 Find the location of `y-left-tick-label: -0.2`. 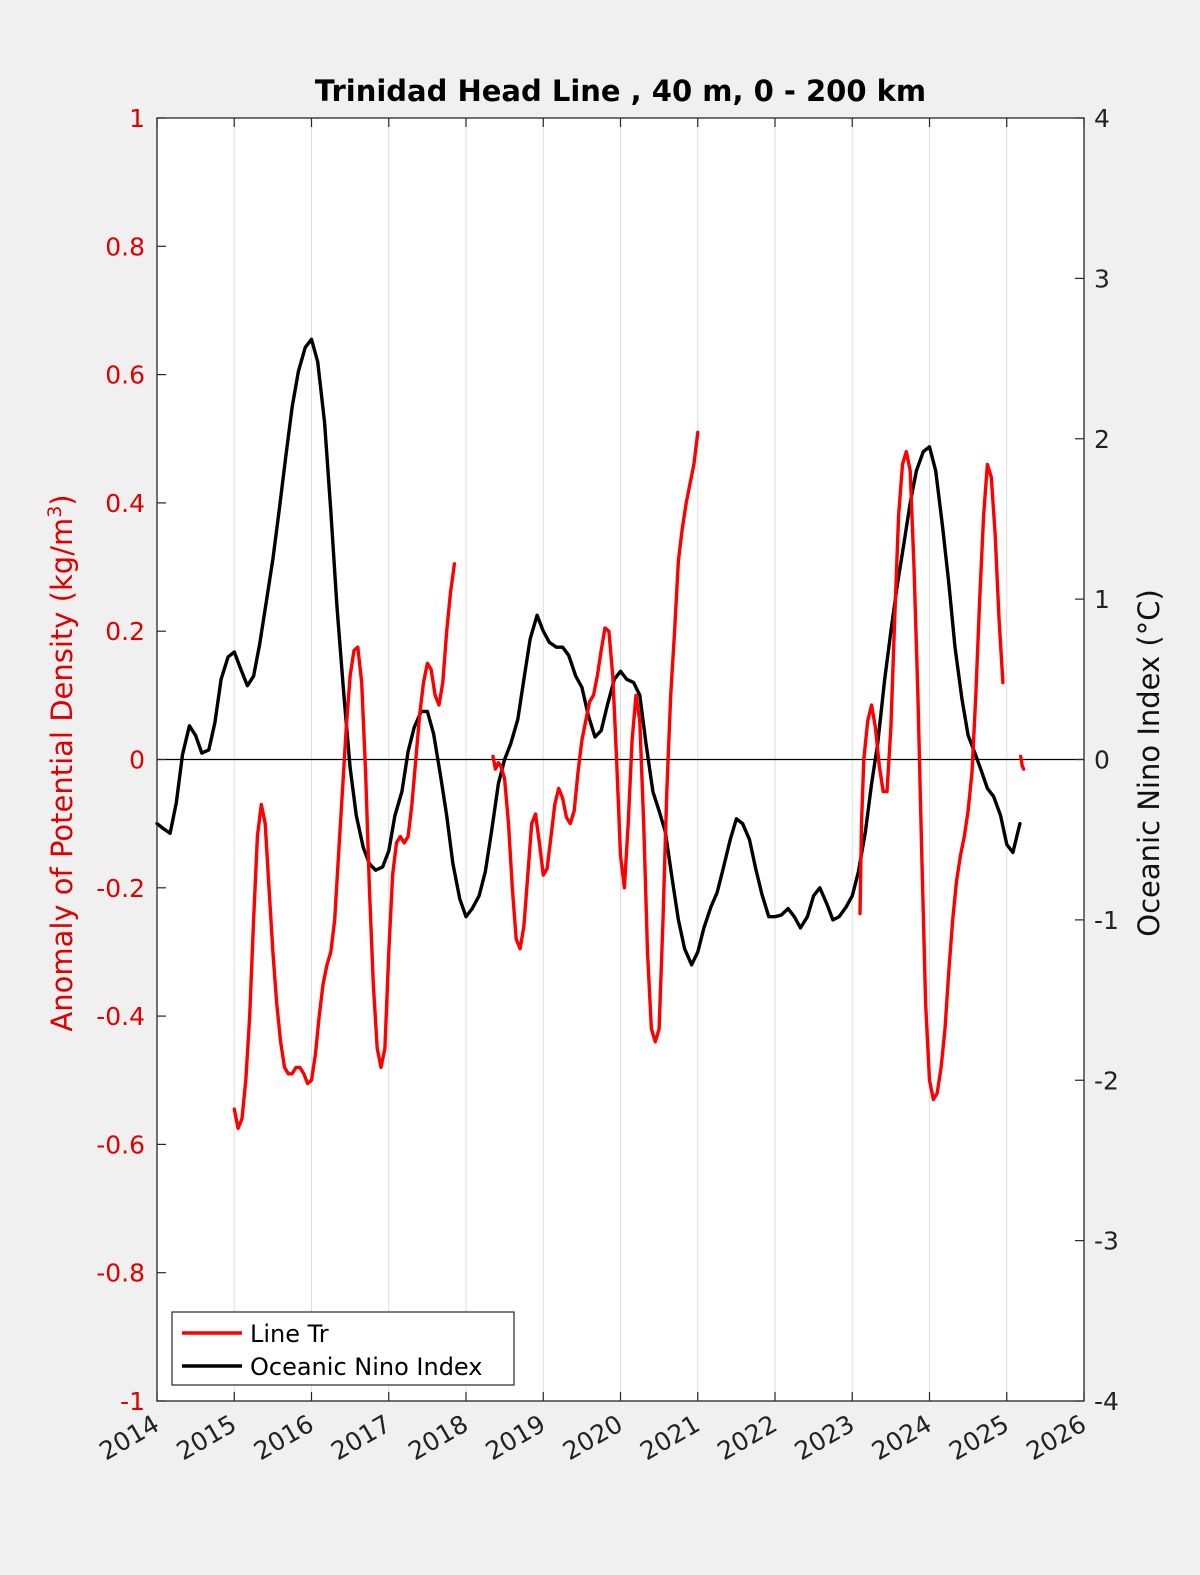

y-left-tick-label: -0.2 is located at coordinates (120, 888).